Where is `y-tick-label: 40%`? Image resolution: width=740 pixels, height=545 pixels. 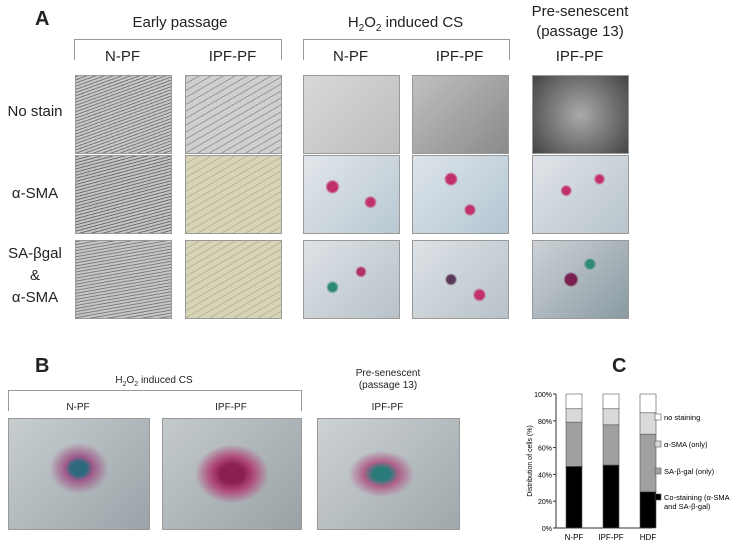 y-tick-label: 40% is located at coordinates (545, 475).